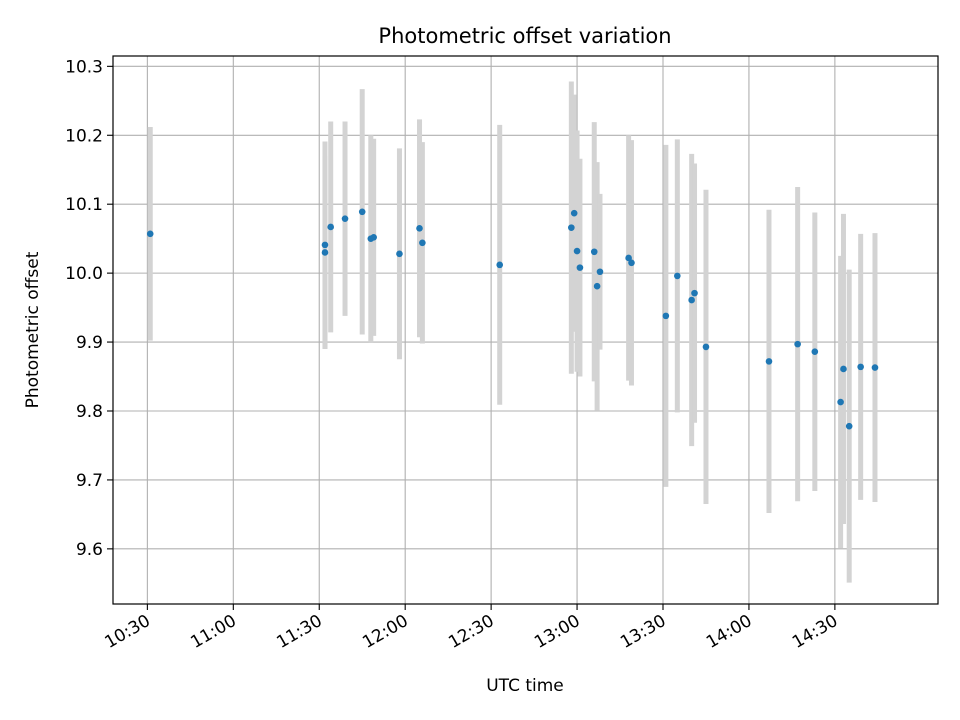 This screenshot has width=960, height=720. What do you see at coordinates (89, 308) in the screenshot?
I see `y-axis-ticks: 9.6 9.7 9.8 9.9 10.0 10.1 10.2 10.3` at bounding box center [89, 308].